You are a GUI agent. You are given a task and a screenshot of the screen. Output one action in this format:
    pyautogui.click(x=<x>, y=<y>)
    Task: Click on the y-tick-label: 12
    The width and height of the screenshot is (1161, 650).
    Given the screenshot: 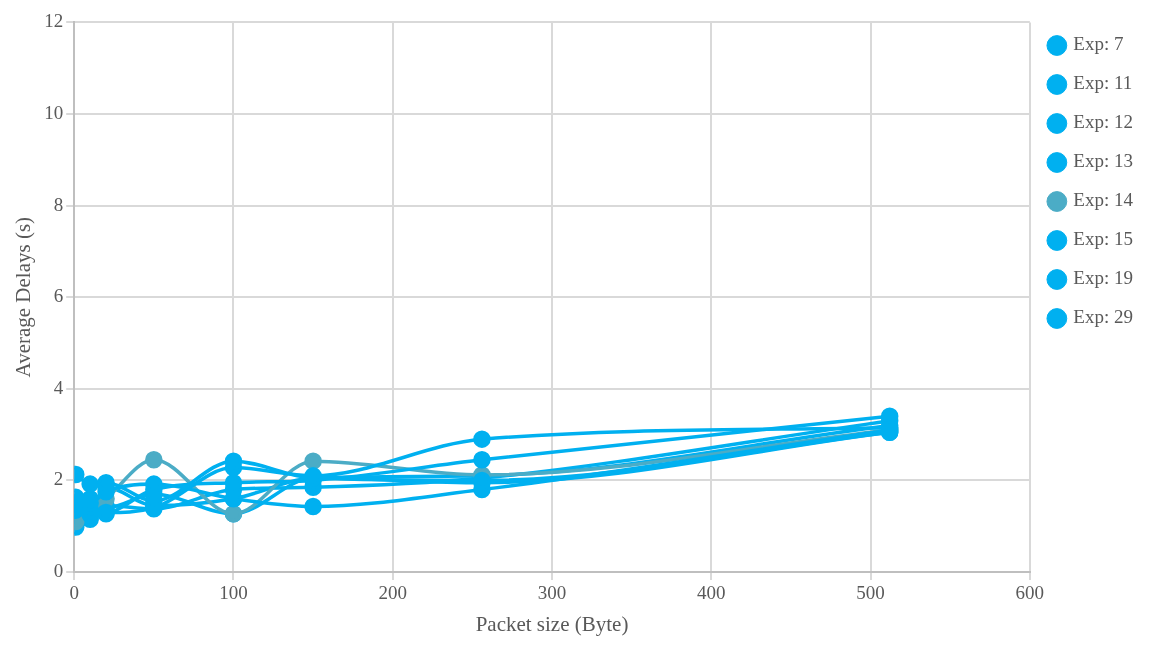 What is the action you would take?
    pyautogui.click(x=54, y=21)
    